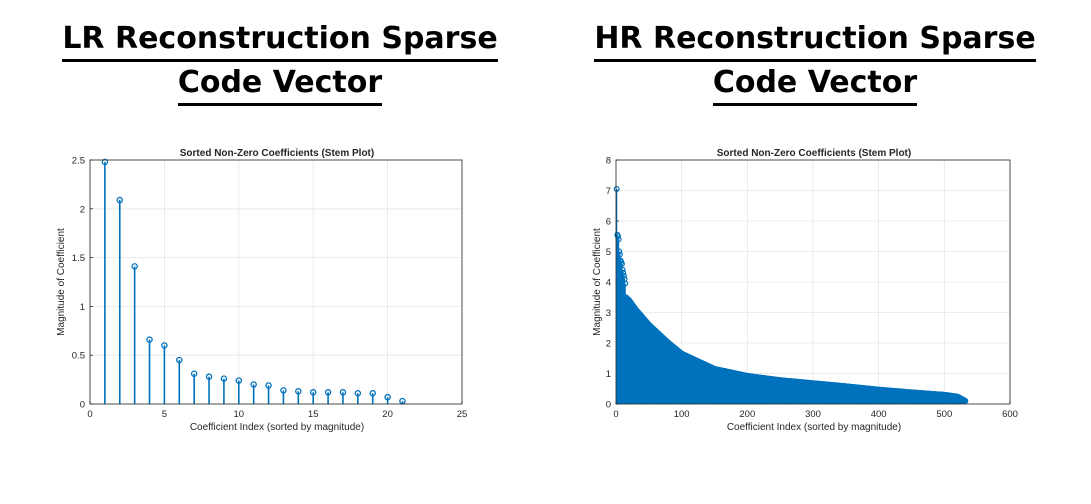  Describe the element at coordinates (387, 414) in the screenshot. I see `lr-xtick-label-4: 20` at that location.